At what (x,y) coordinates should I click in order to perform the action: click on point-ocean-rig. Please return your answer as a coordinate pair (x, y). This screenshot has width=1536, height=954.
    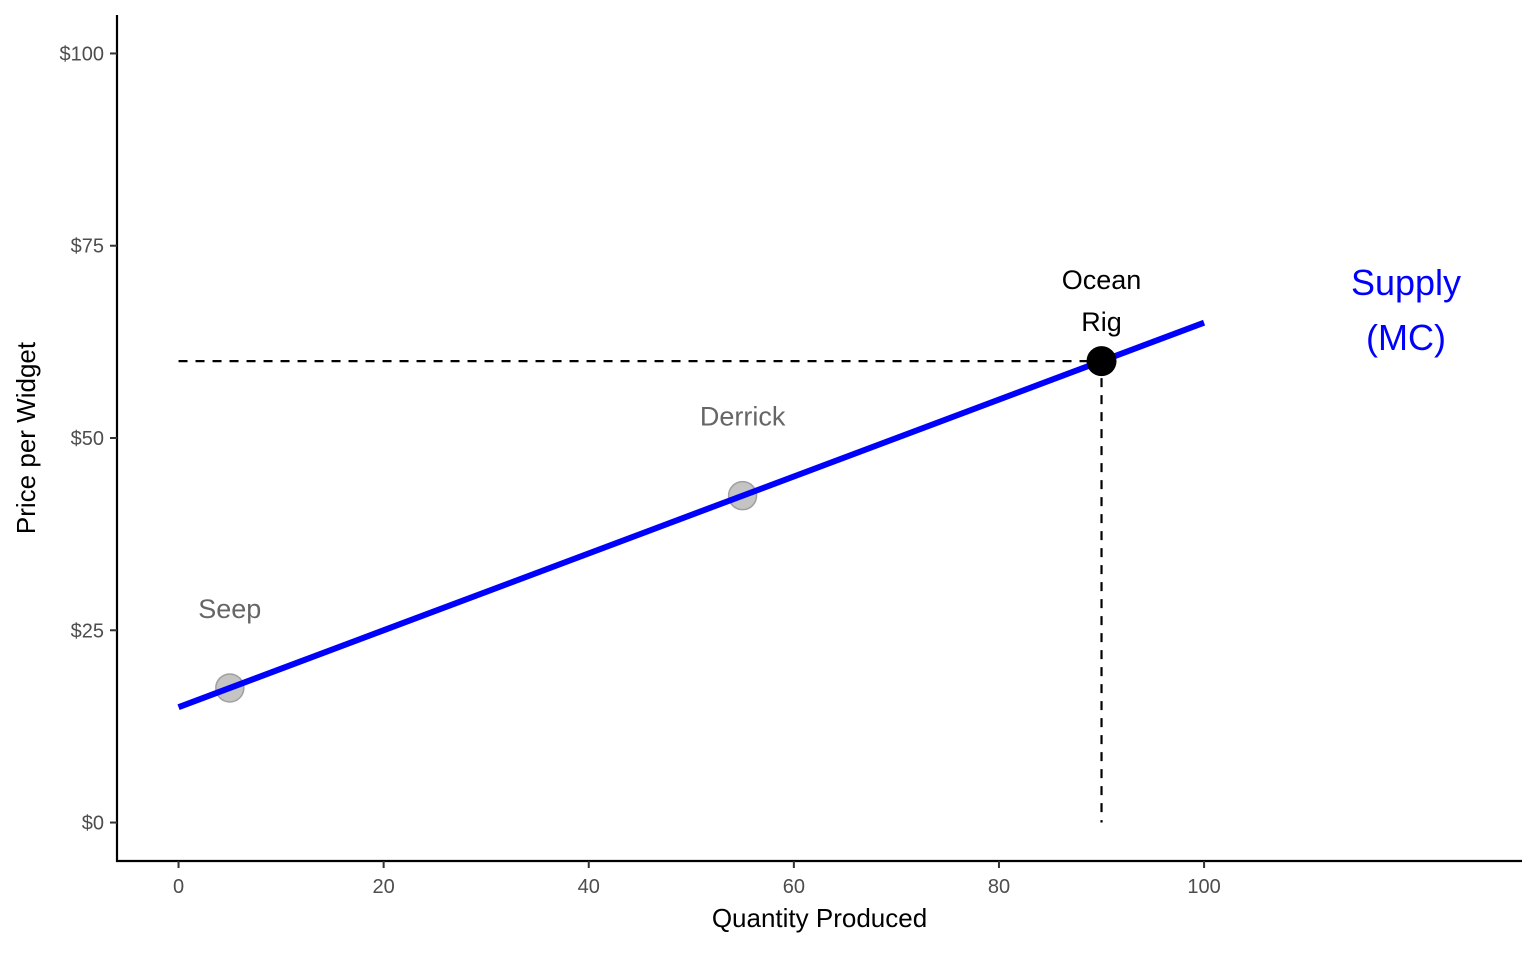
    Looking at the image, I should click on (1101, 361).